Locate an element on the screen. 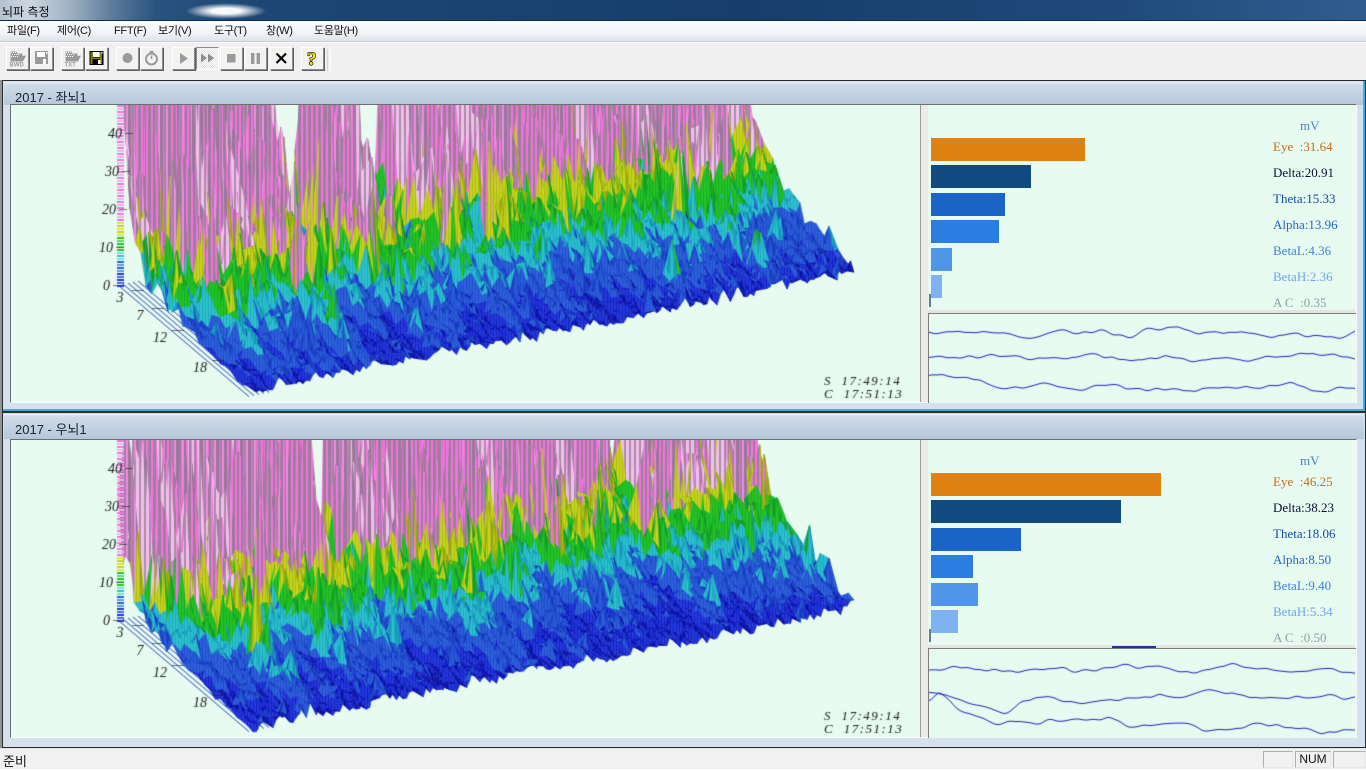 This screenshot has height=770, width=1366. svg-text: TXT is located at coordinates (71, 66).